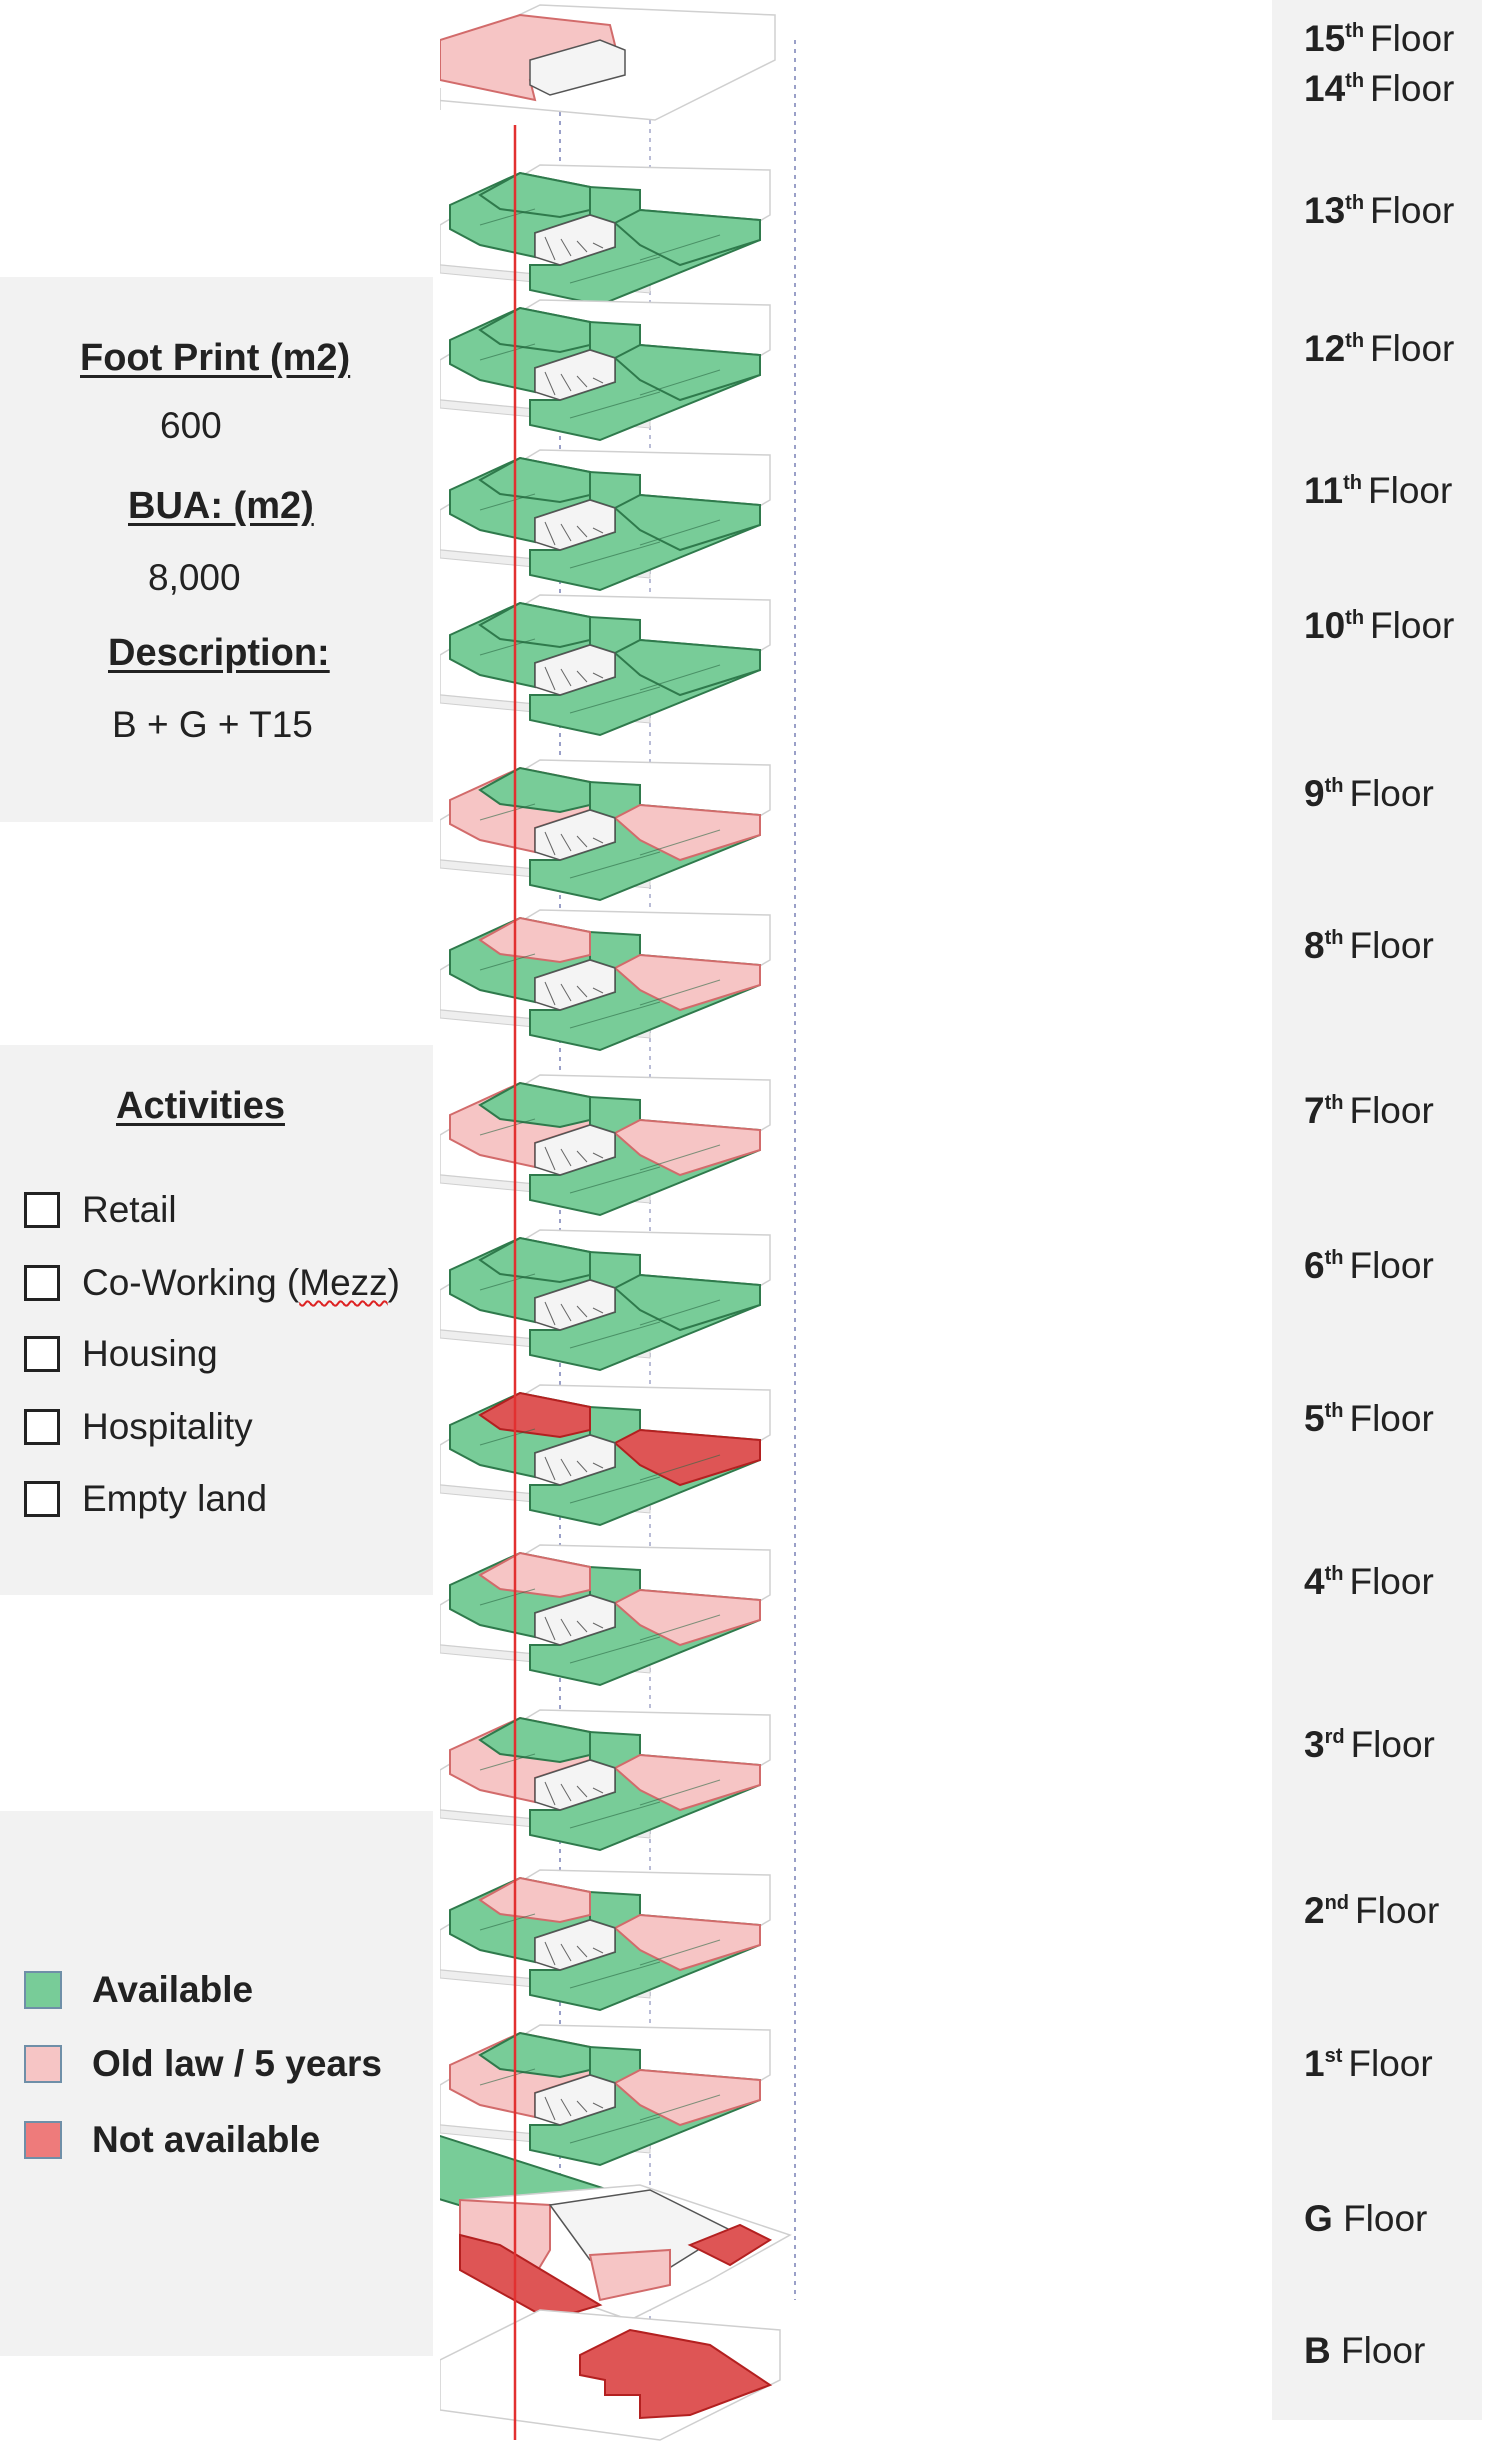 The image size is (1498, 2451). Describe the element at coordinates (42, 1427) in the screenshot. I see `hospitality-checkbox` at that location.